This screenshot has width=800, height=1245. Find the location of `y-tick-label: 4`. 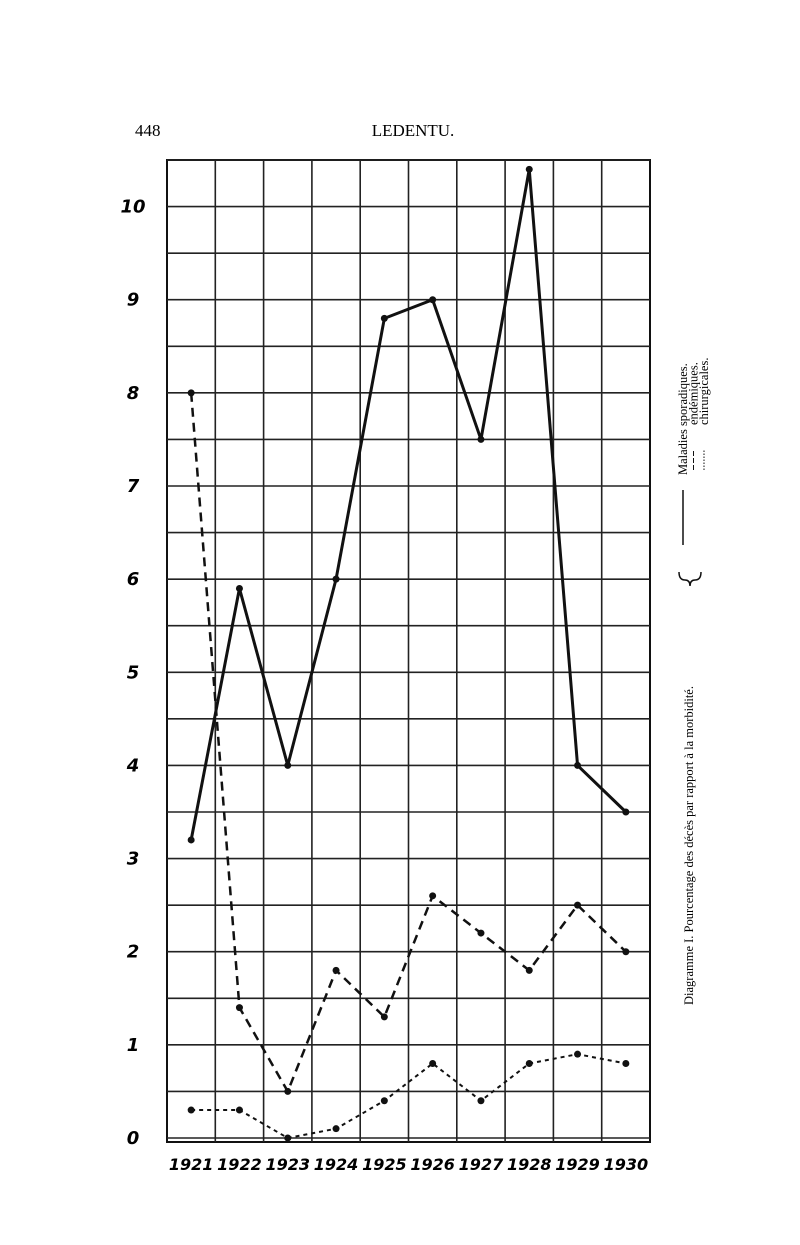

y-tick-label: 4 is located at coordinates (133, 765).